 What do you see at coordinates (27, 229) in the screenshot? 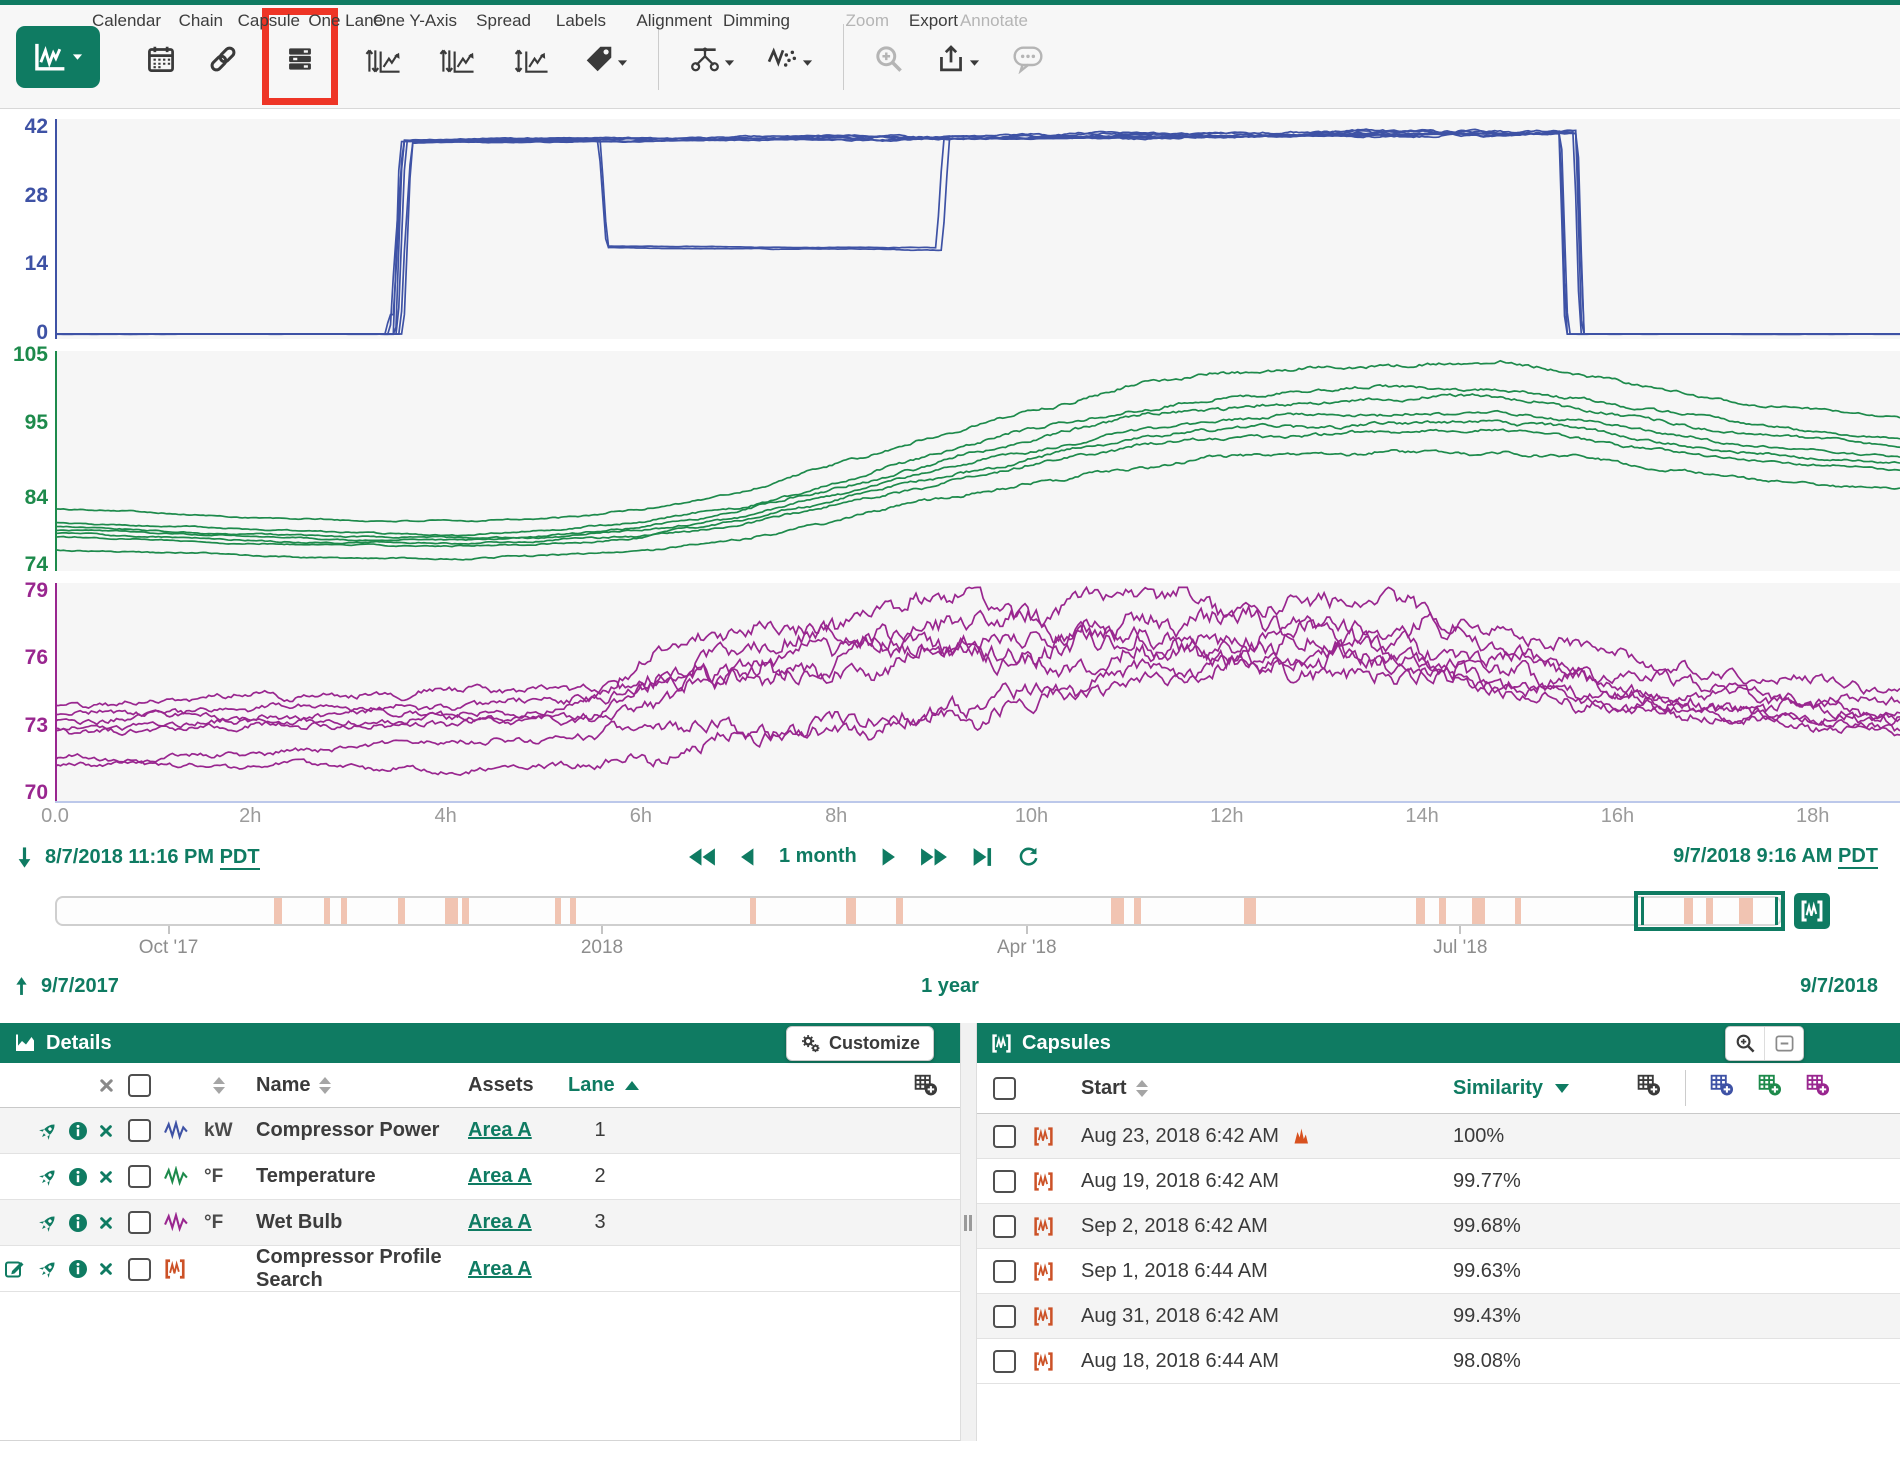
I see `y-axis-compressor-power: 42 28 14 0` at bounding box center [27, 229].